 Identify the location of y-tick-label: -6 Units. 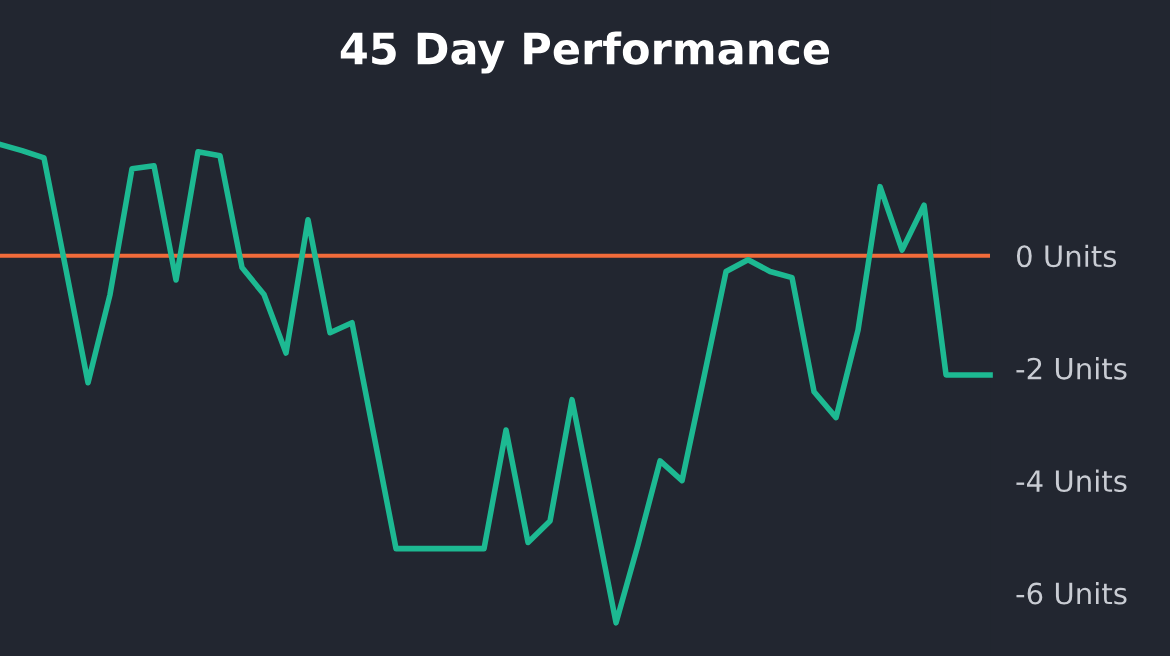
(1071, 593).